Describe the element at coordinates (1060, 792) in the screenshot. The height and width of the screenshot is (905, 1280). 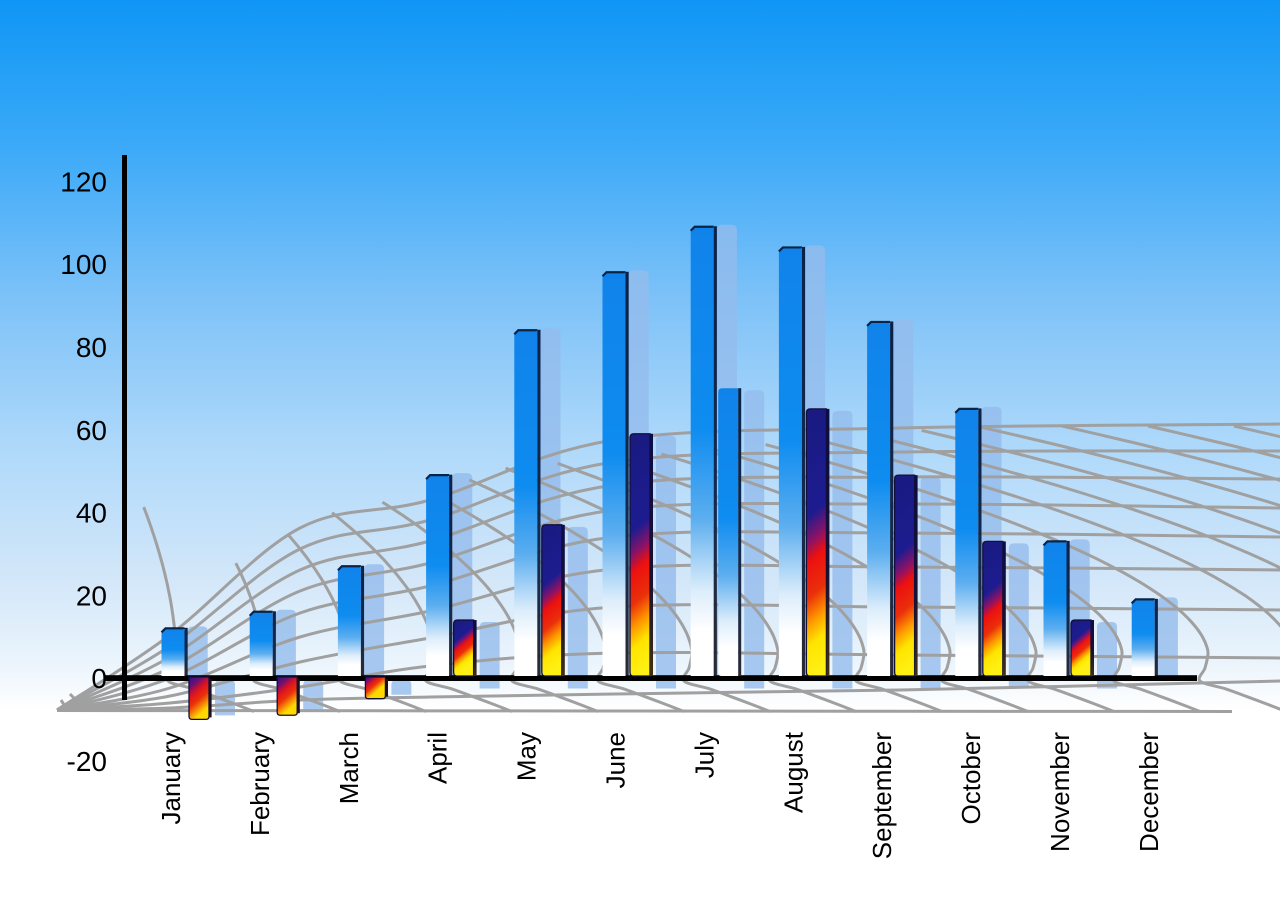
I see `month-label: November` at that location.